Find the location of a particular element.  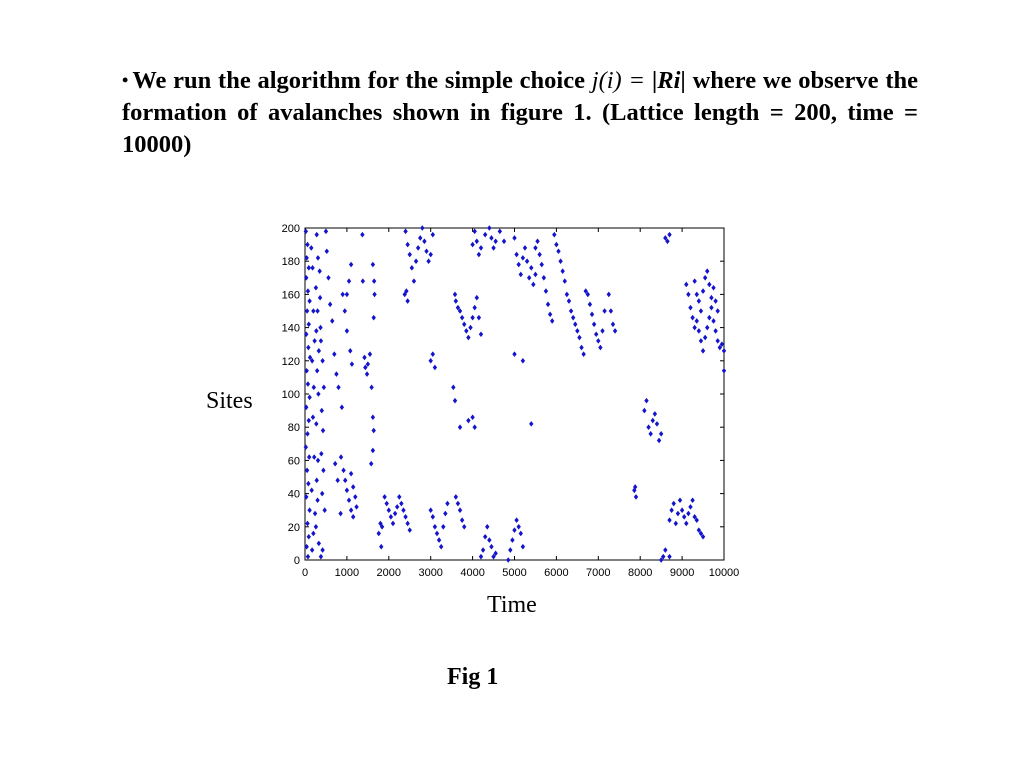

x-tick-label: 10000 is located at coordinates (724, 573).